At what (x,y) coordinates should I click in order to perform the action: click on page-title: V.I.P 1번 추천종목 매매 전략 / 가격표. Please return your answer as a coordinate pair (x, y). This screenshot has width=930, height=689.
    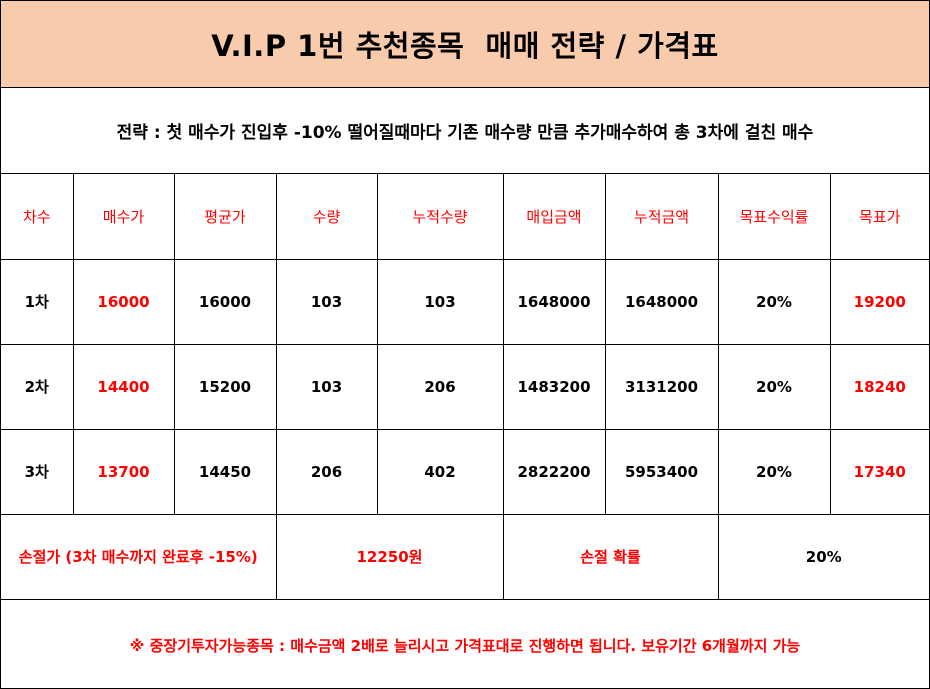
    Looking at the image, I should click on (465, 44).